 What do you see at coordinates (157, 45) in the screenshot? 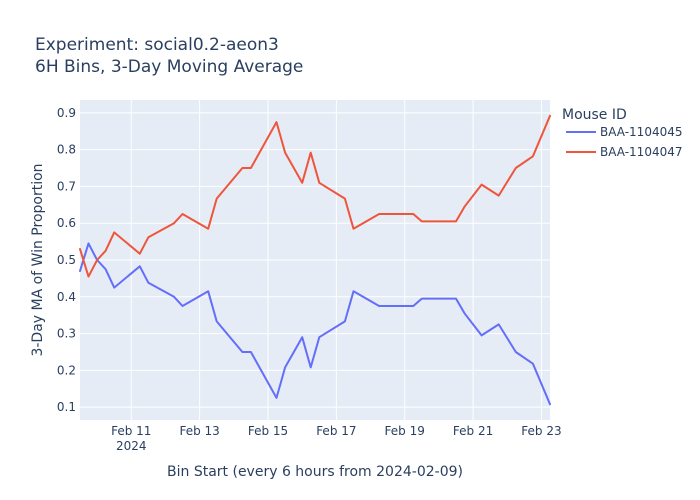
I see `chart-title: Experiment: social0.2-aeon3` at bounding box center [157, 45].